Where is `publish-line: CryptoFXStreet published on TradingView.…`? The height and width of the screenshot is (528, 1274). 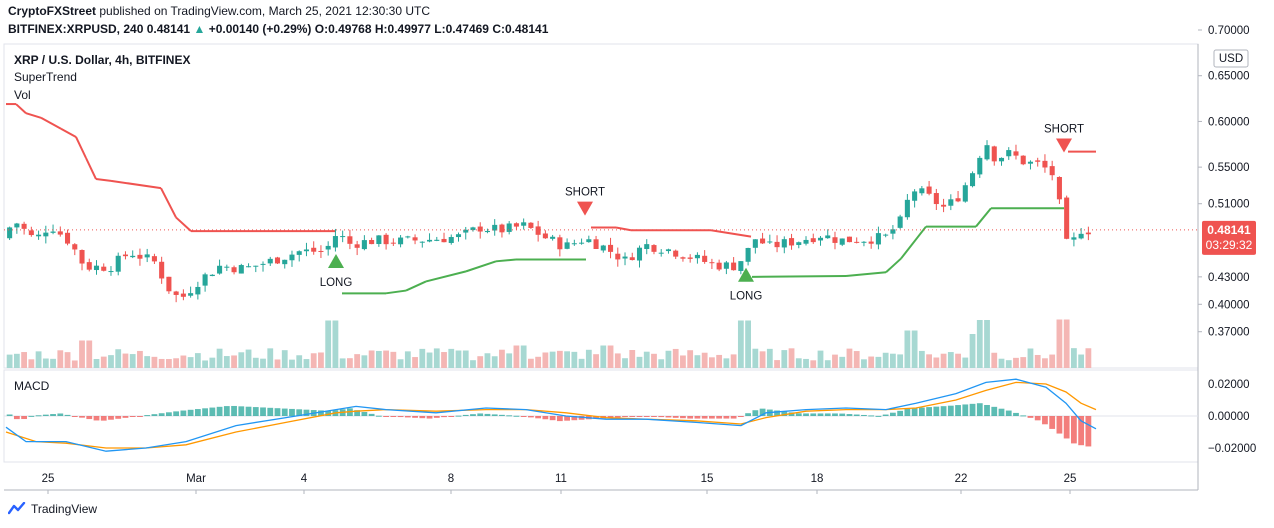 publish-line: CryptoFXStreet published on TradingView.… is located at coordinates (219, 11).